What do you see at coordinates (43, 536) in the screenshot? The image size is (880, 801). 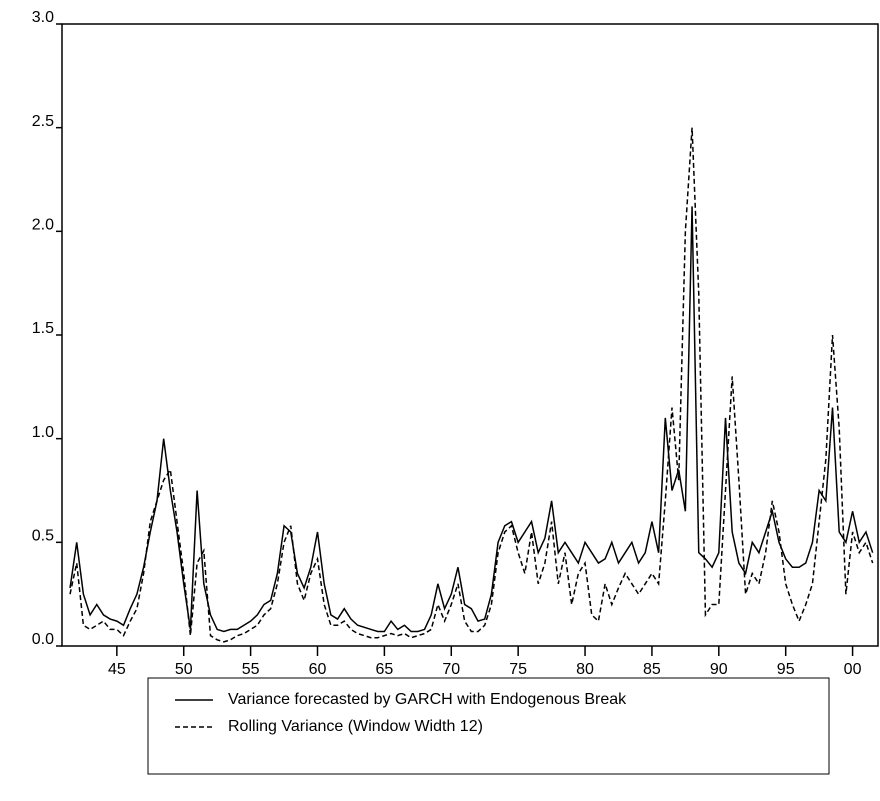 I see `y-tick-label: 0.5` at bounding box center [43, 536].